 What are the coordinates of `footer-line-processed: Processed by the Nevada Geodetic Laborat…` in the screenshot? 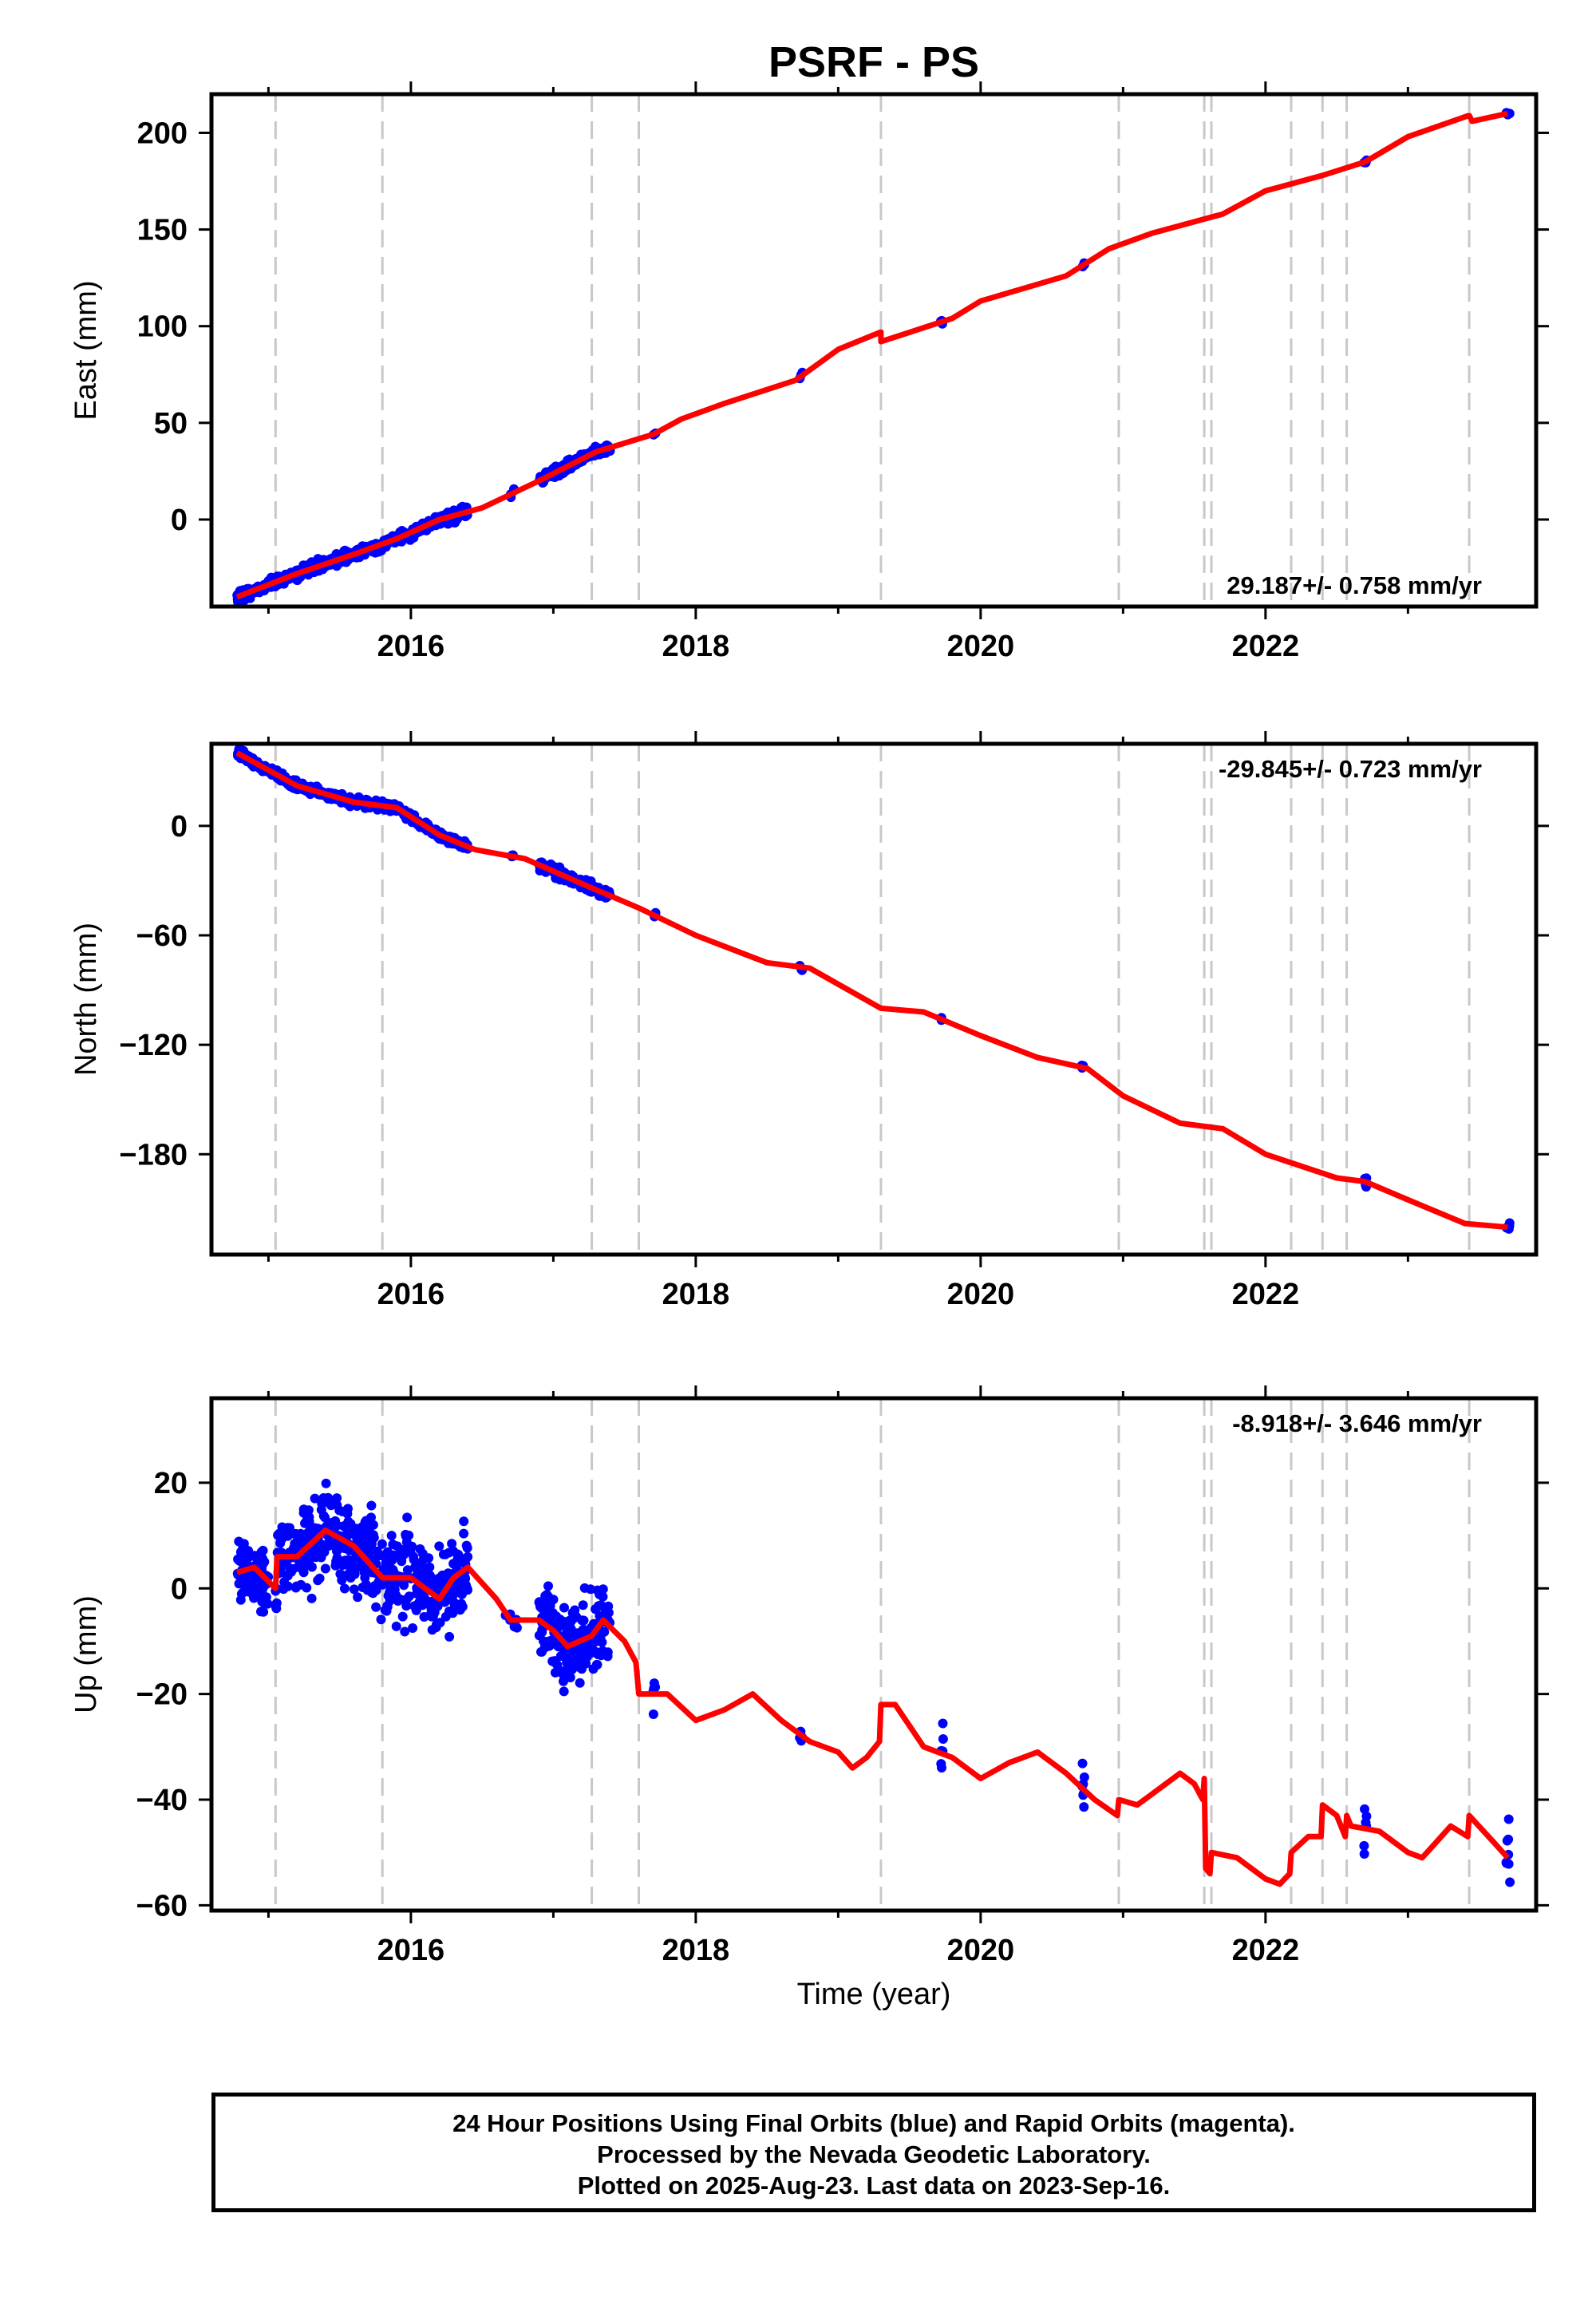 It's located at (874, 2154).